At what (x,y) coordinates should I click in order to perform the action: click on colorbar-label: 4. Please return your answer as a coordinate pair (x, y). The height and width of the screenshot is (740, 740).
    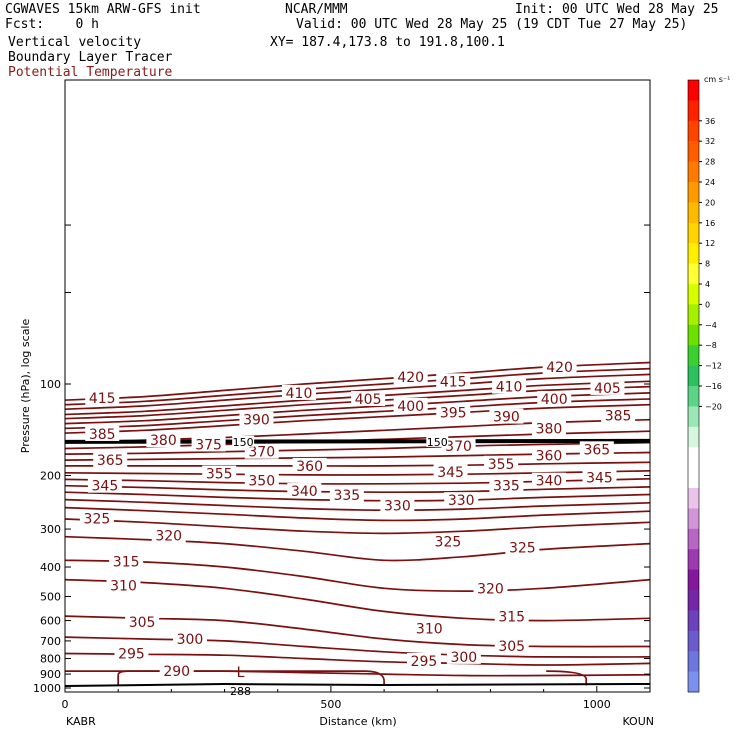
    Looking at the image, I should click on (707, 284).